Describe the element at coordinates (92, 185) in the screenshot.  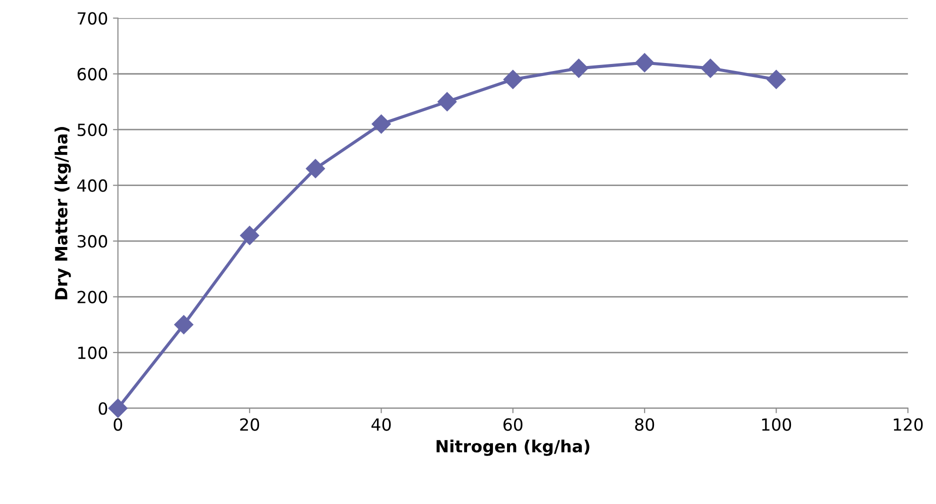
I see `y-tick-label: 400` at that location.